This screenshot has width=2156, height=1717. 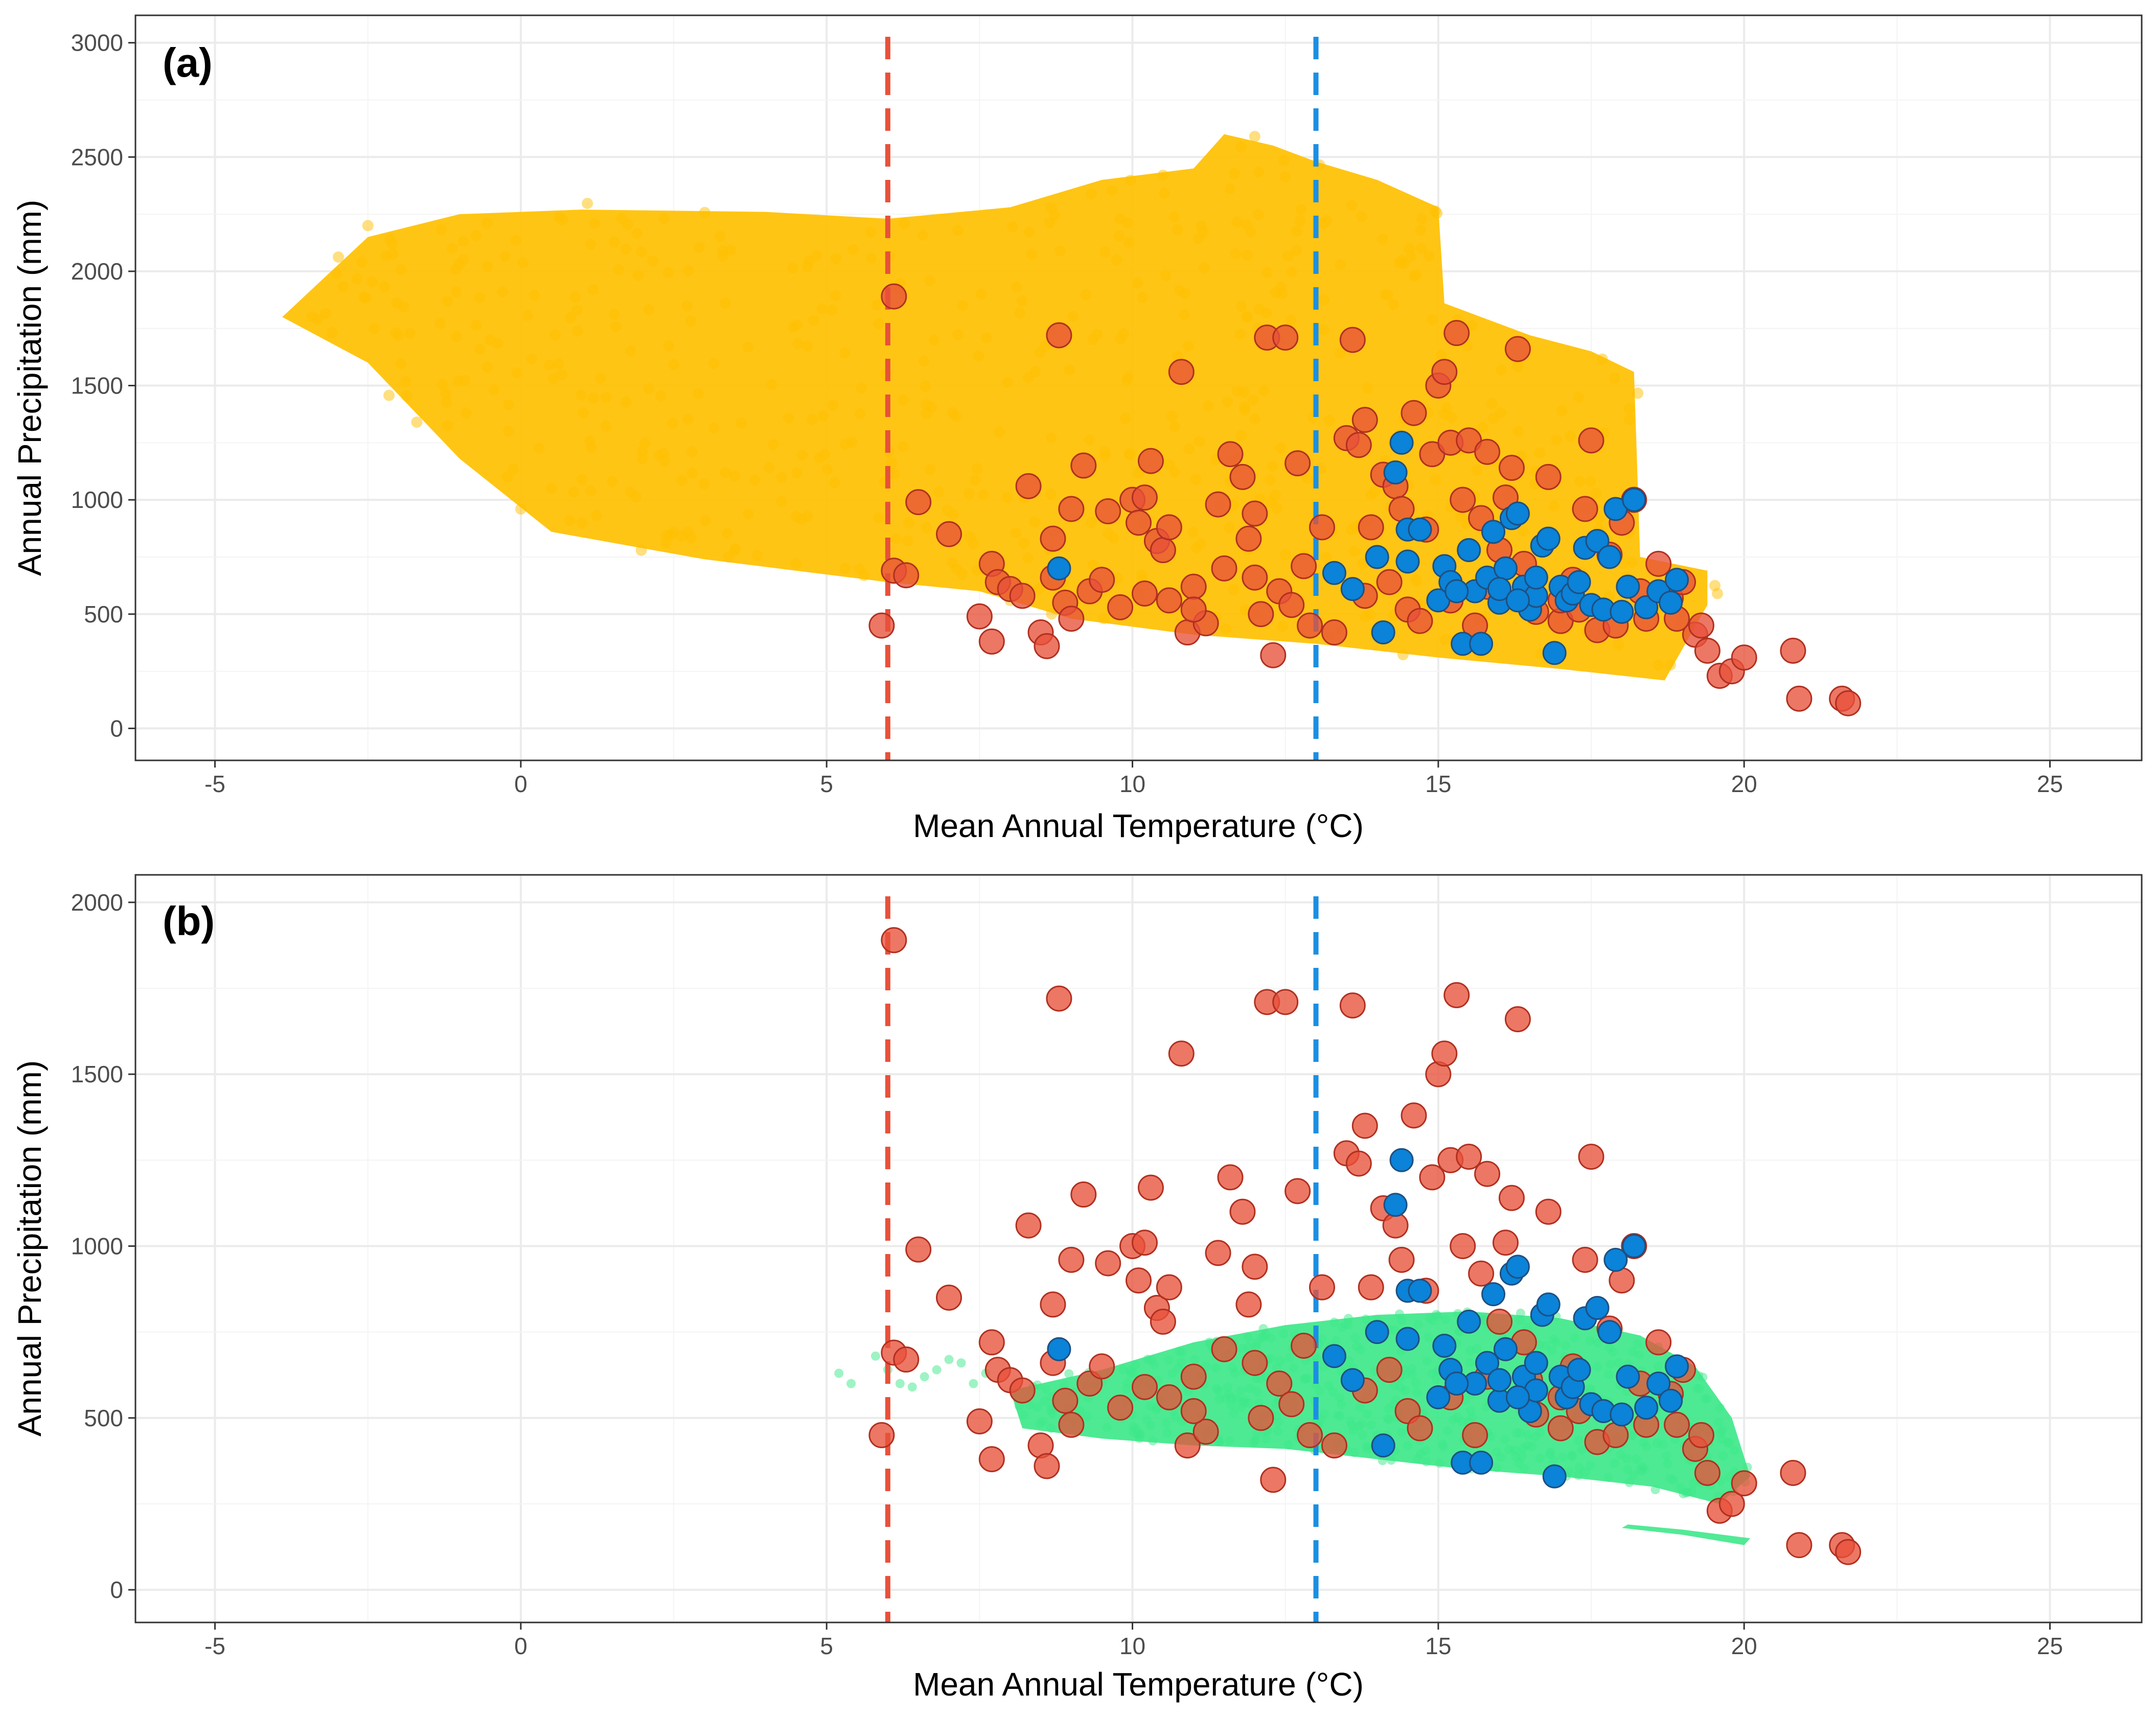 I want to click on y-tick-label: 2000, so click(x=97, y=271).